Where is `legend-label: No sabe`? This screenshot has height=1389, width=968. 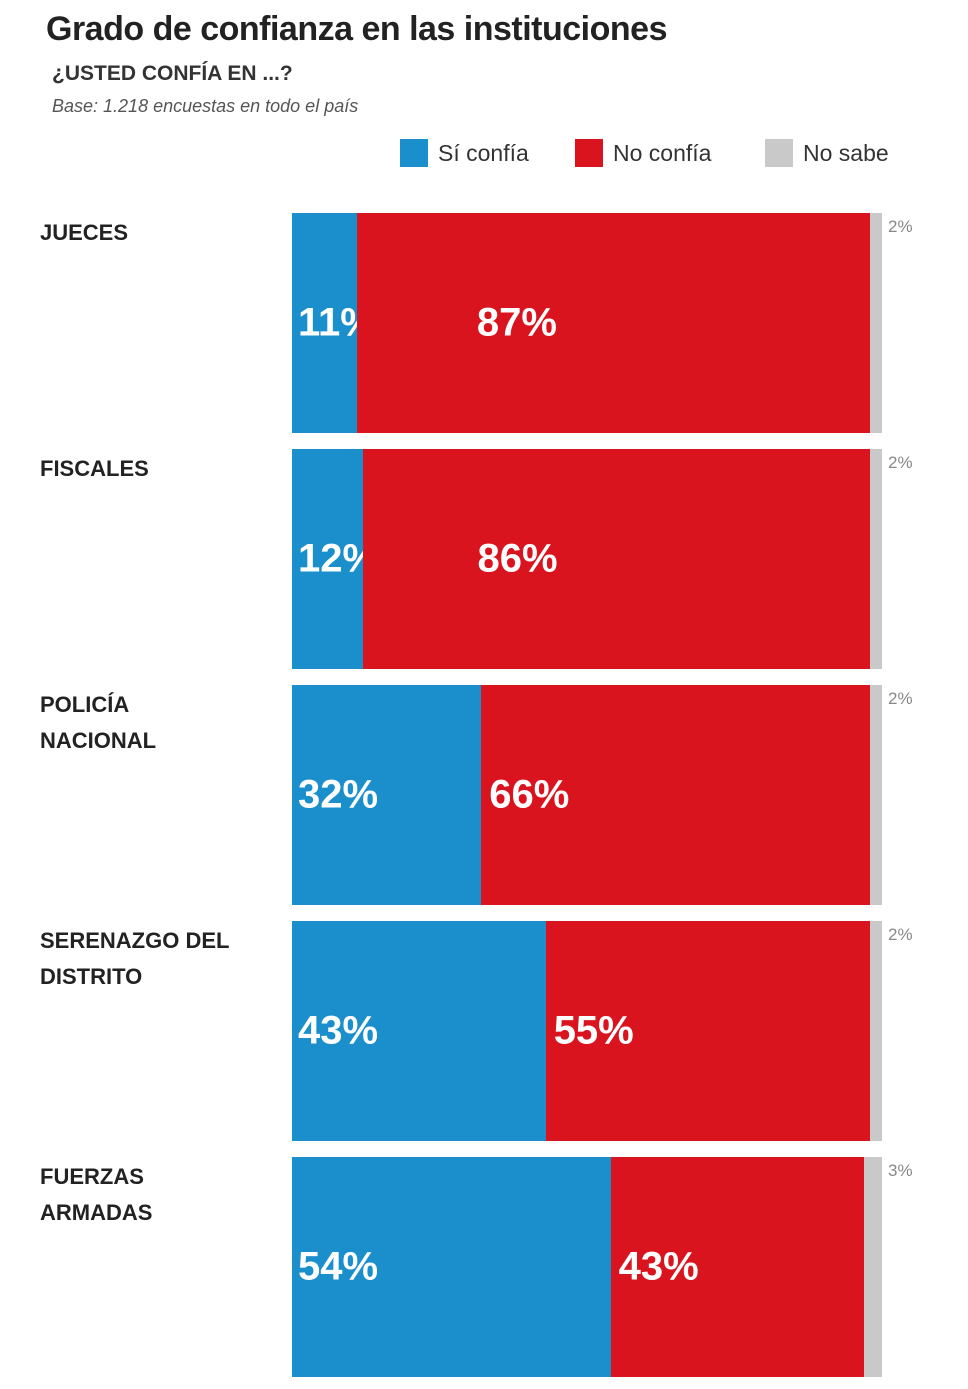
legend-label: No sabe is located at coordinates (846, 152).